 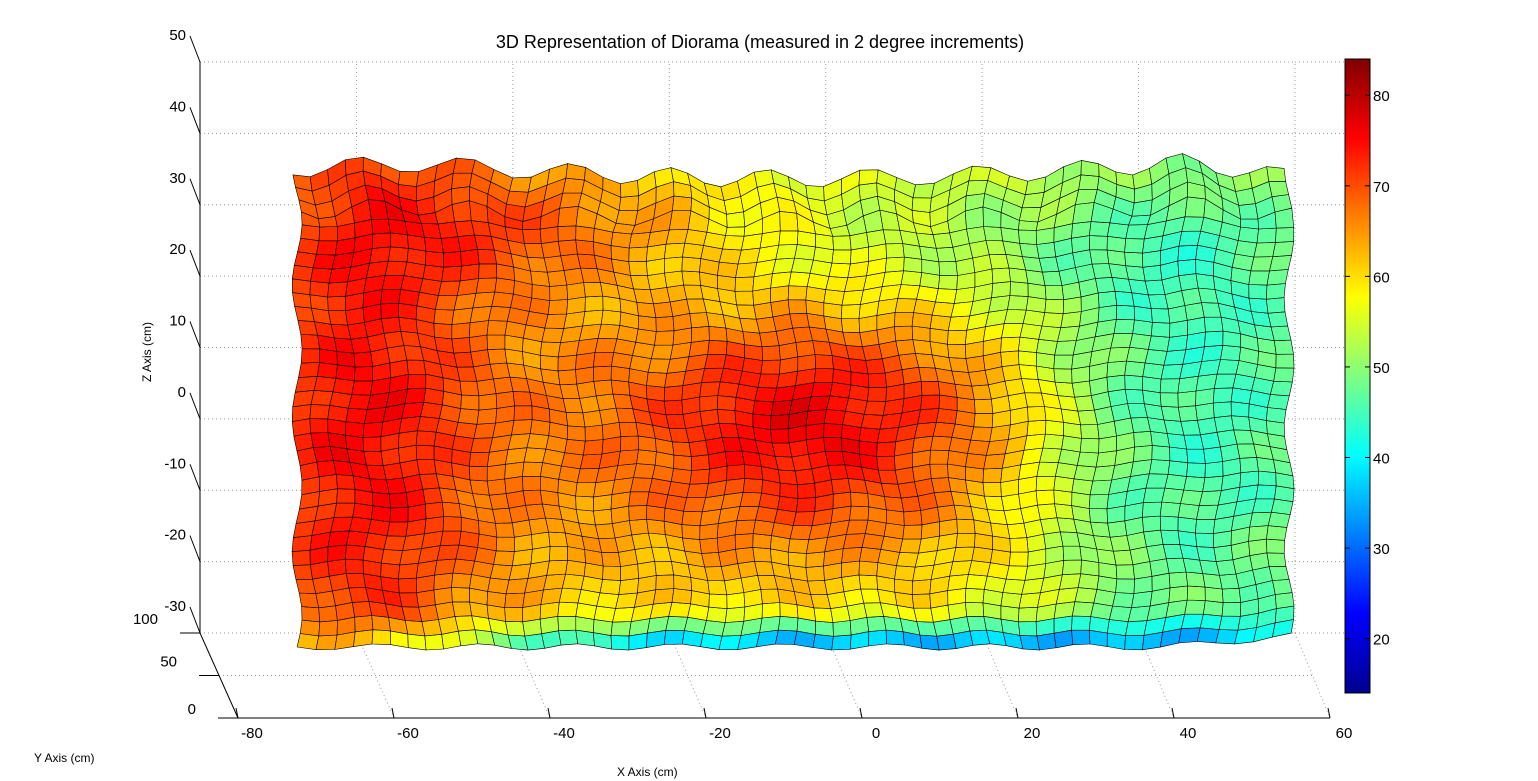 What do you see at coordinates (177, 35) in the screenshot?
I see `z-tick-label: 50` at bounding box center [177, 35].